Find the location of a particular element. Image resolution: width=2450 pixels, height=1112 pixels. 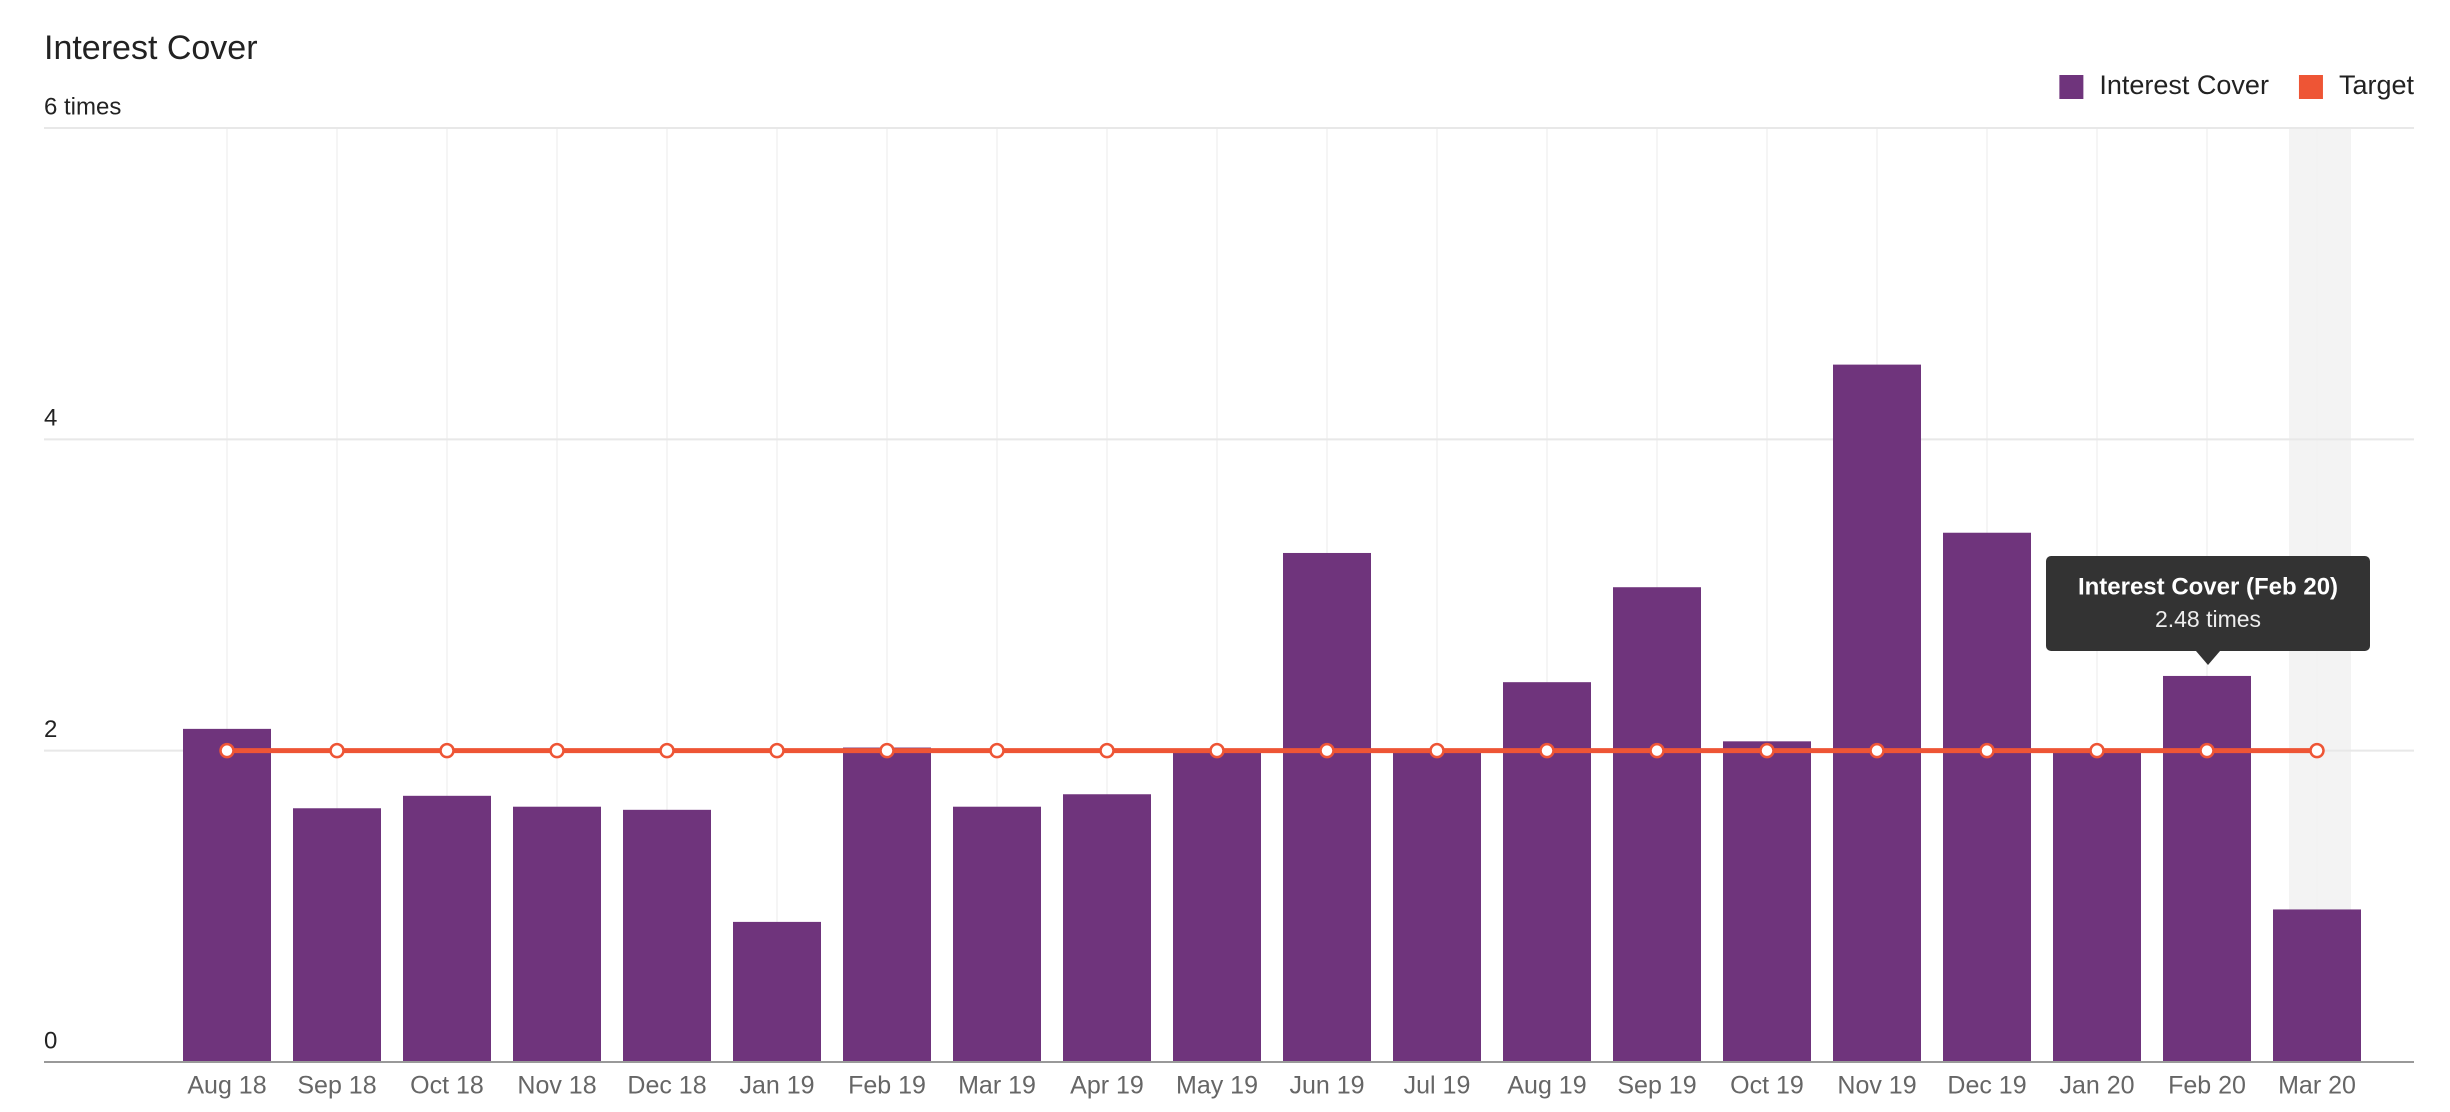

tooltip-box is located at coordinates (2208, 603).